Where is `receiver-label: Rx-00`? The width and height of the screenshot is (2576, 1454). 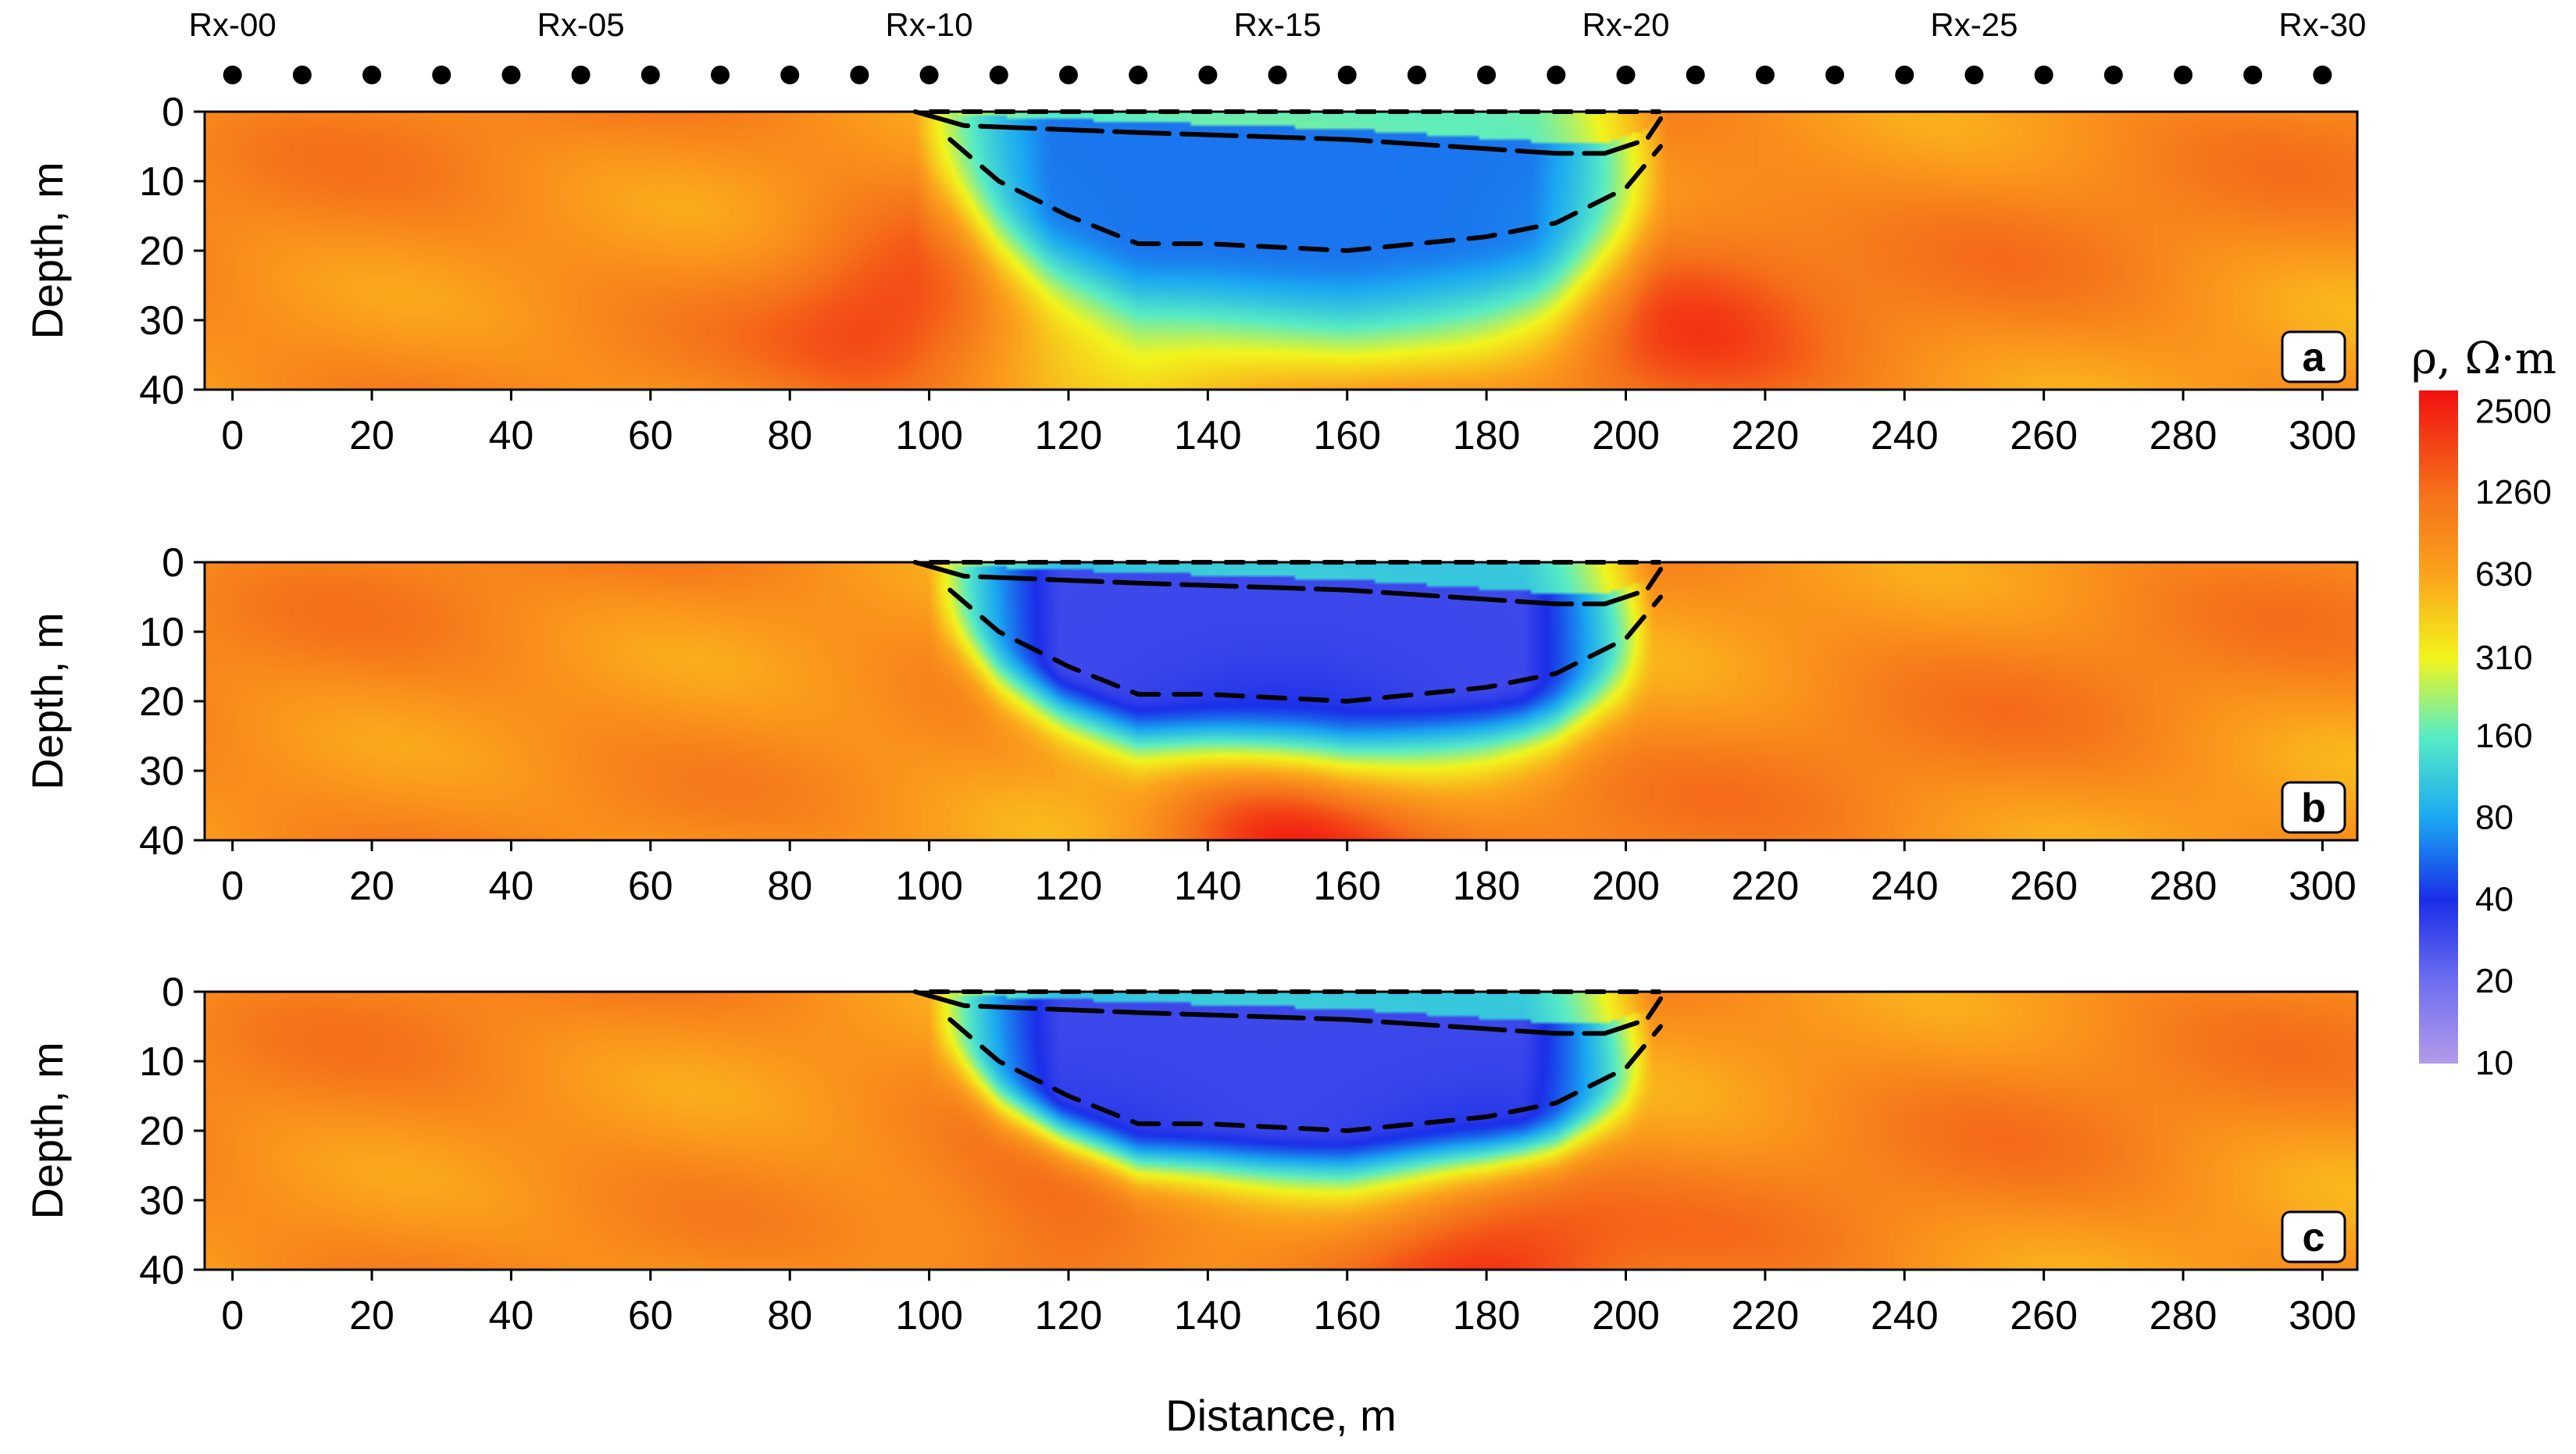 receiver-label: Rx-00 is located at coordinates (233, 24).